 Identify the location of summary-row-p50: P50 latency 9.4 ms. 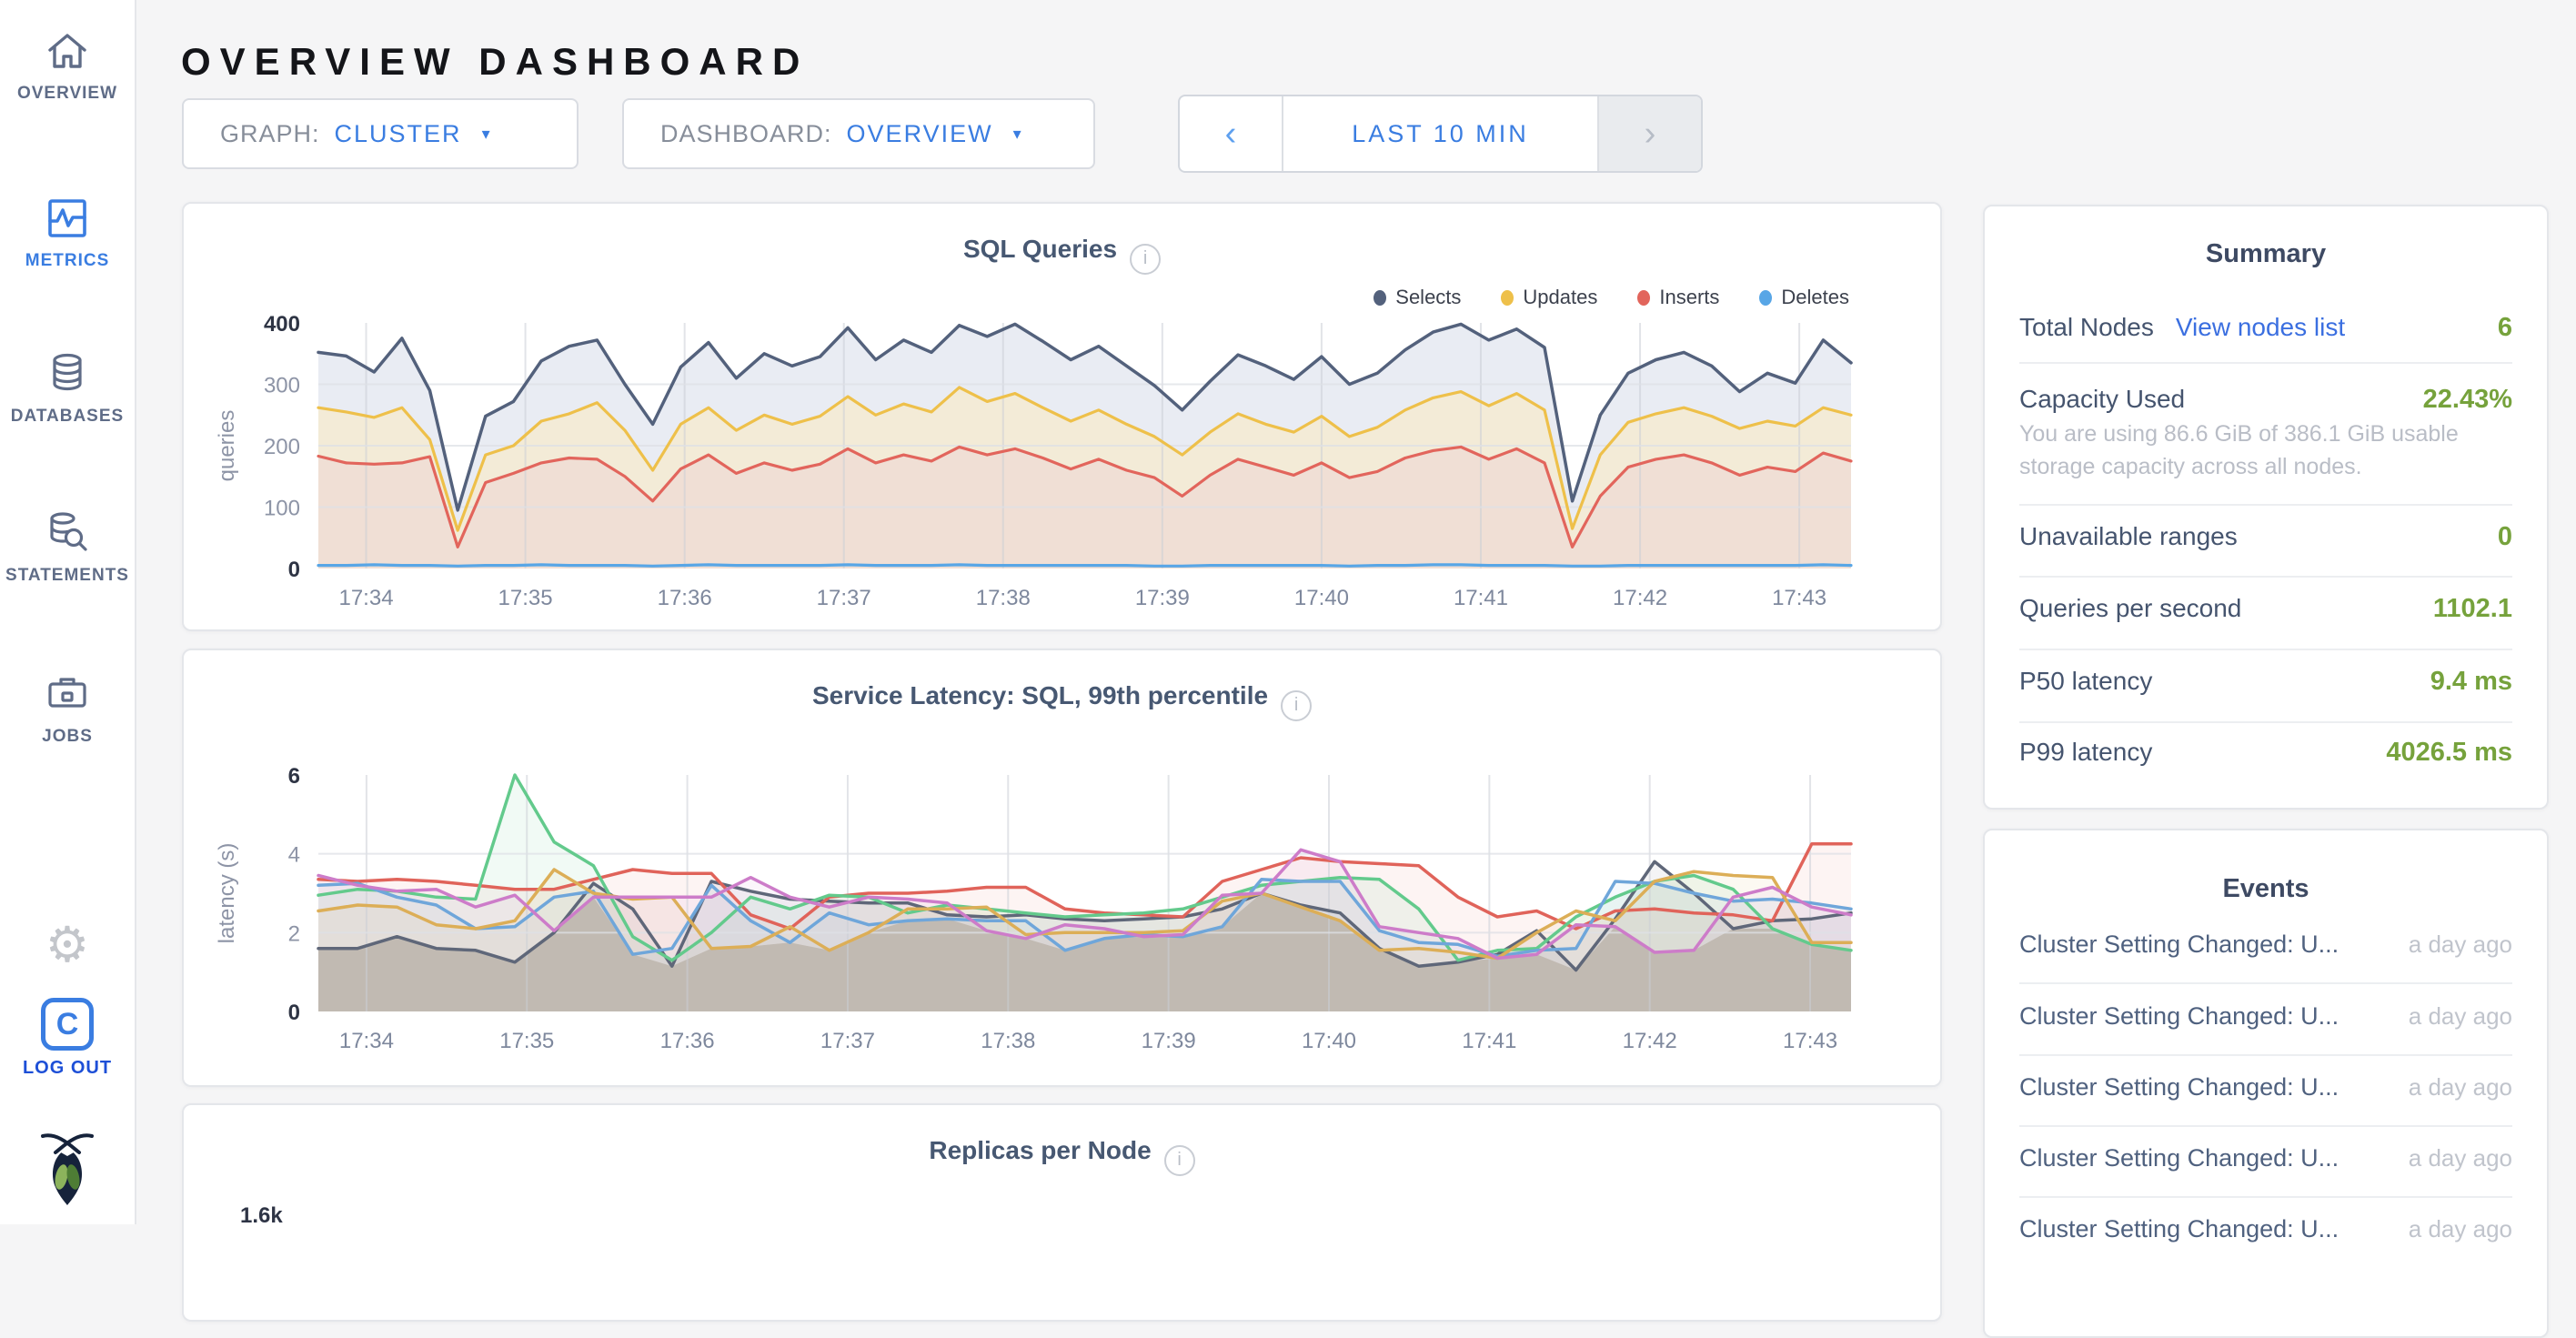
(2265, 681).